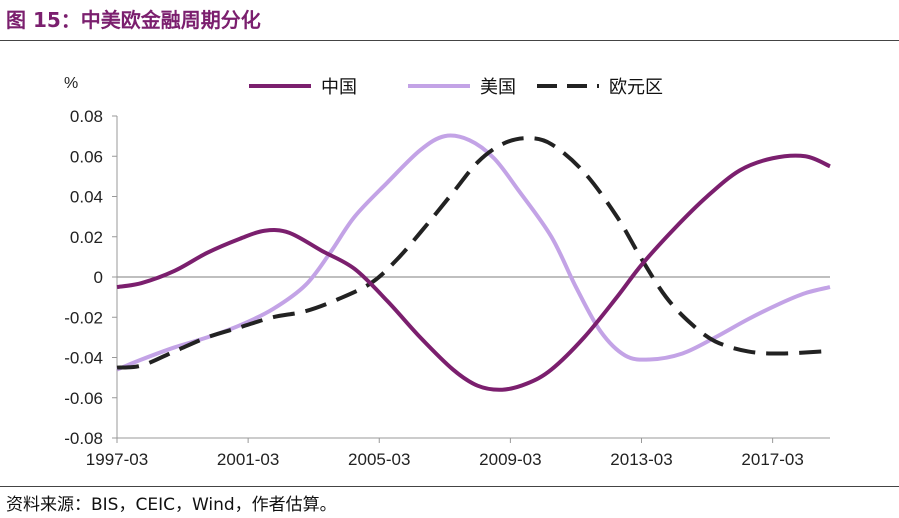 The image size is (899, 518). Describe the element at coordinates (86, 116) in the screenshot. I see `y-tick-label: 0.08` at that location.